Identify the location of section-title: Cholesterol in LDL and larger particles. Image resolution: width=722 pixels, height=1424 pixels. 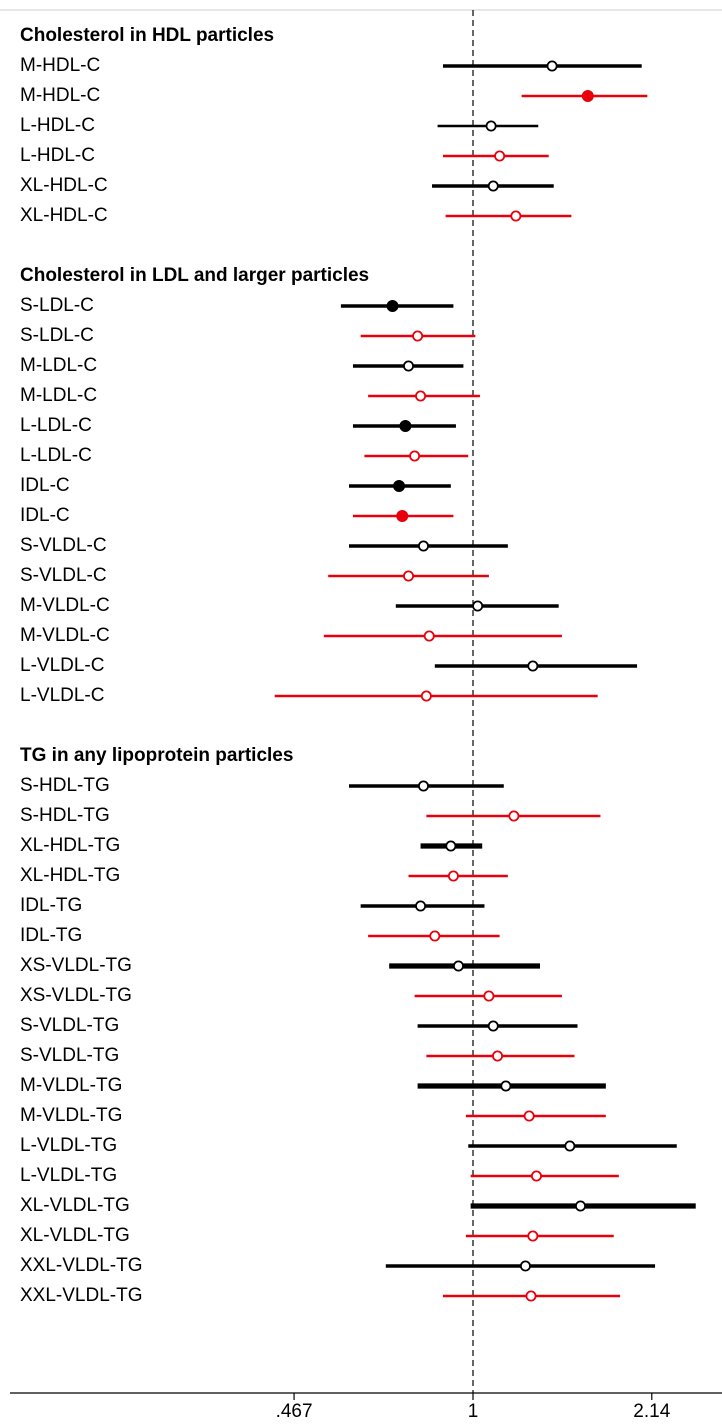
(194, 275).